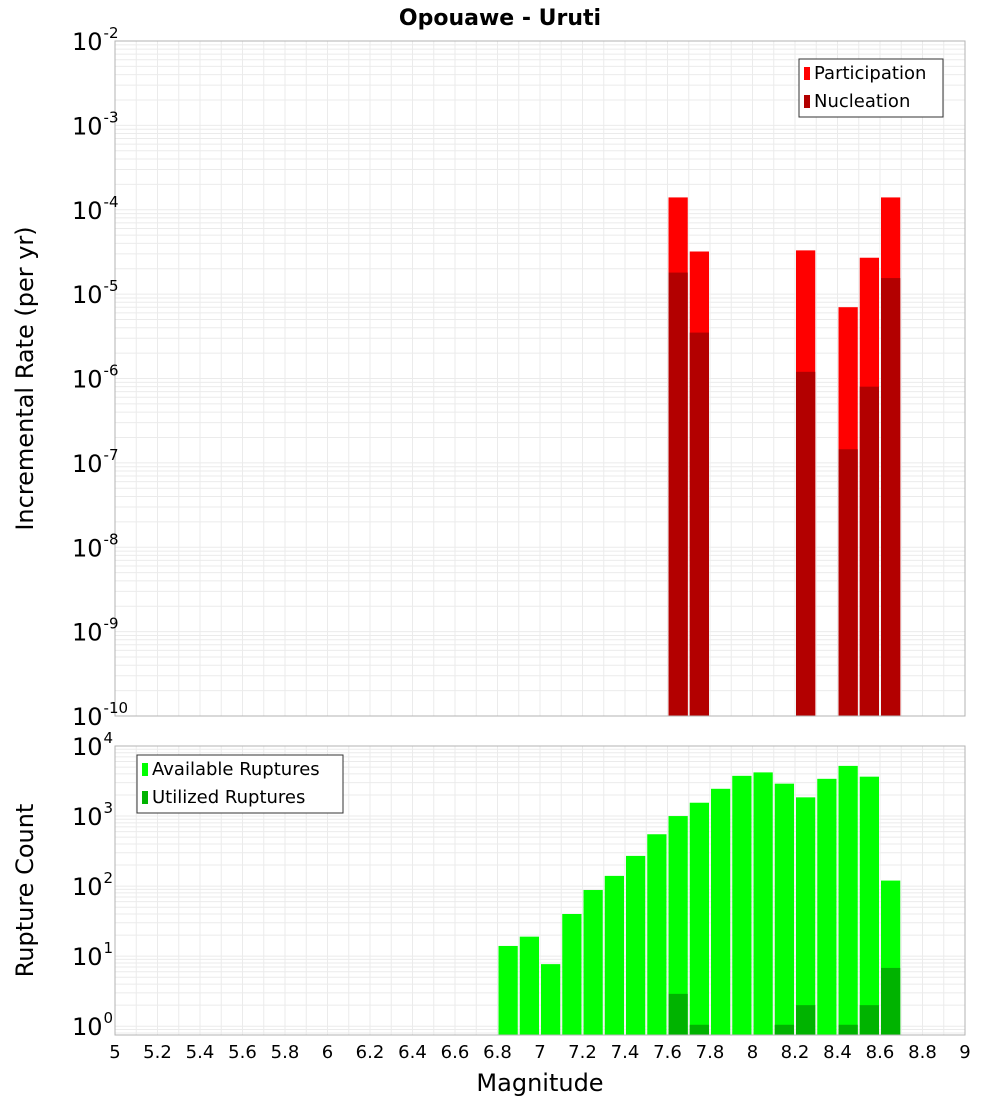 Image resolution: width=1000 pixels, height=1100 pixels. I want to click on x-tick-label: 7.8, so click(710, 1052).